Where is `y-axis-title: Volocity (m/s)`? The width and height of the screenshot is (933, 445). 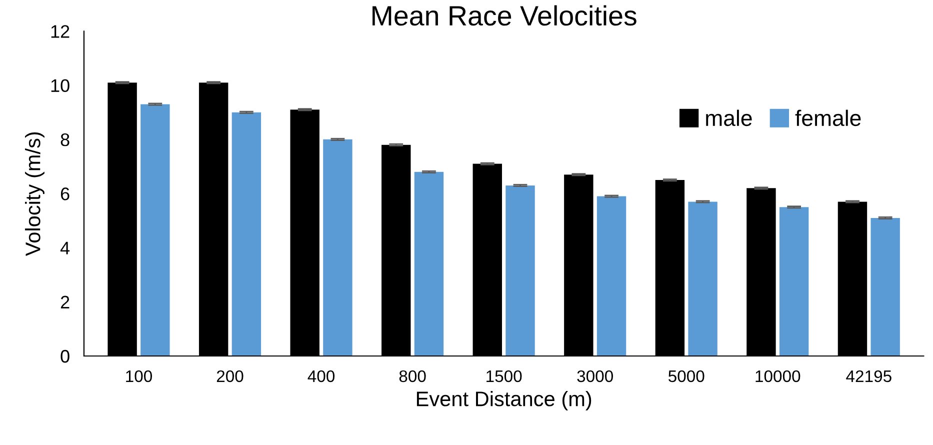 y-axis-title: Volocity (m/s) is located at coordinates (34, 194).